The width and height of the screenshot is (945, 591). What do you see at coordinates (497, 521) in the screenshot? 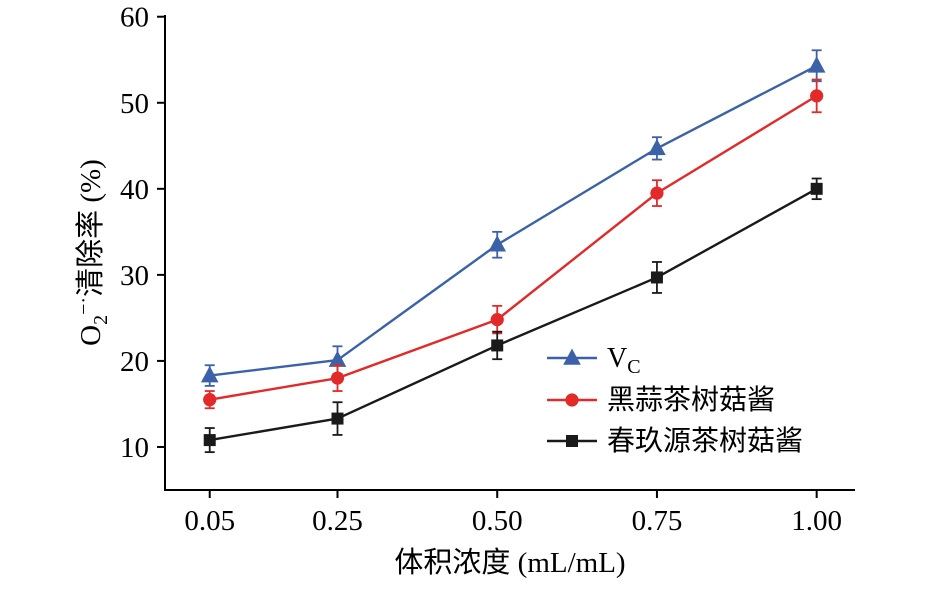
I see `x-tick-label: 0.50` at bounding box center [497, 521].